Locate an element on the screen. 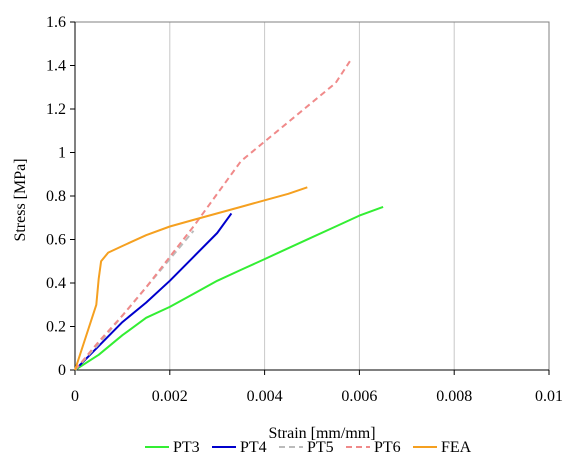 The width and height of the screenshot is (569, 465). y-axis-ticks: 0 0.2 0.4 0.6 0.8 1 1.2 1.4 1.6 is located at coordinates (60, 196).